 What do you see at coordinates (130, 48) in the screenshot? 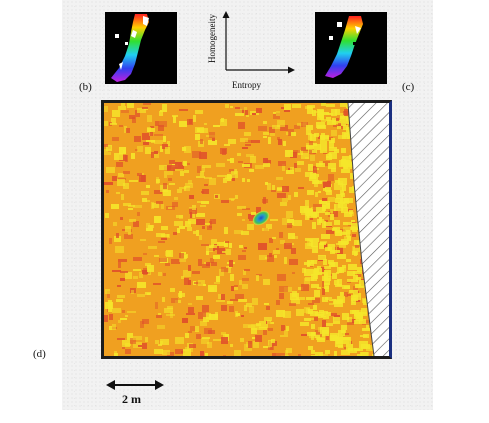
I see `inset-b-graphic` at bounding box center [130, 48].